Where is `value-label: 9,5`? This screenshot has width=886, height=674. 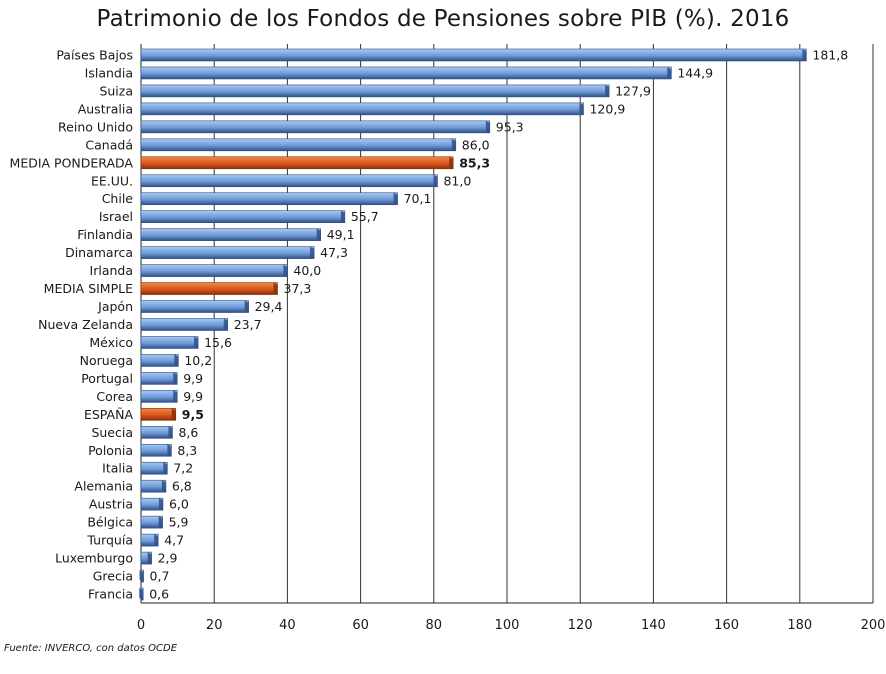
value-label: 9,5 is located at coordinates (193, 414).